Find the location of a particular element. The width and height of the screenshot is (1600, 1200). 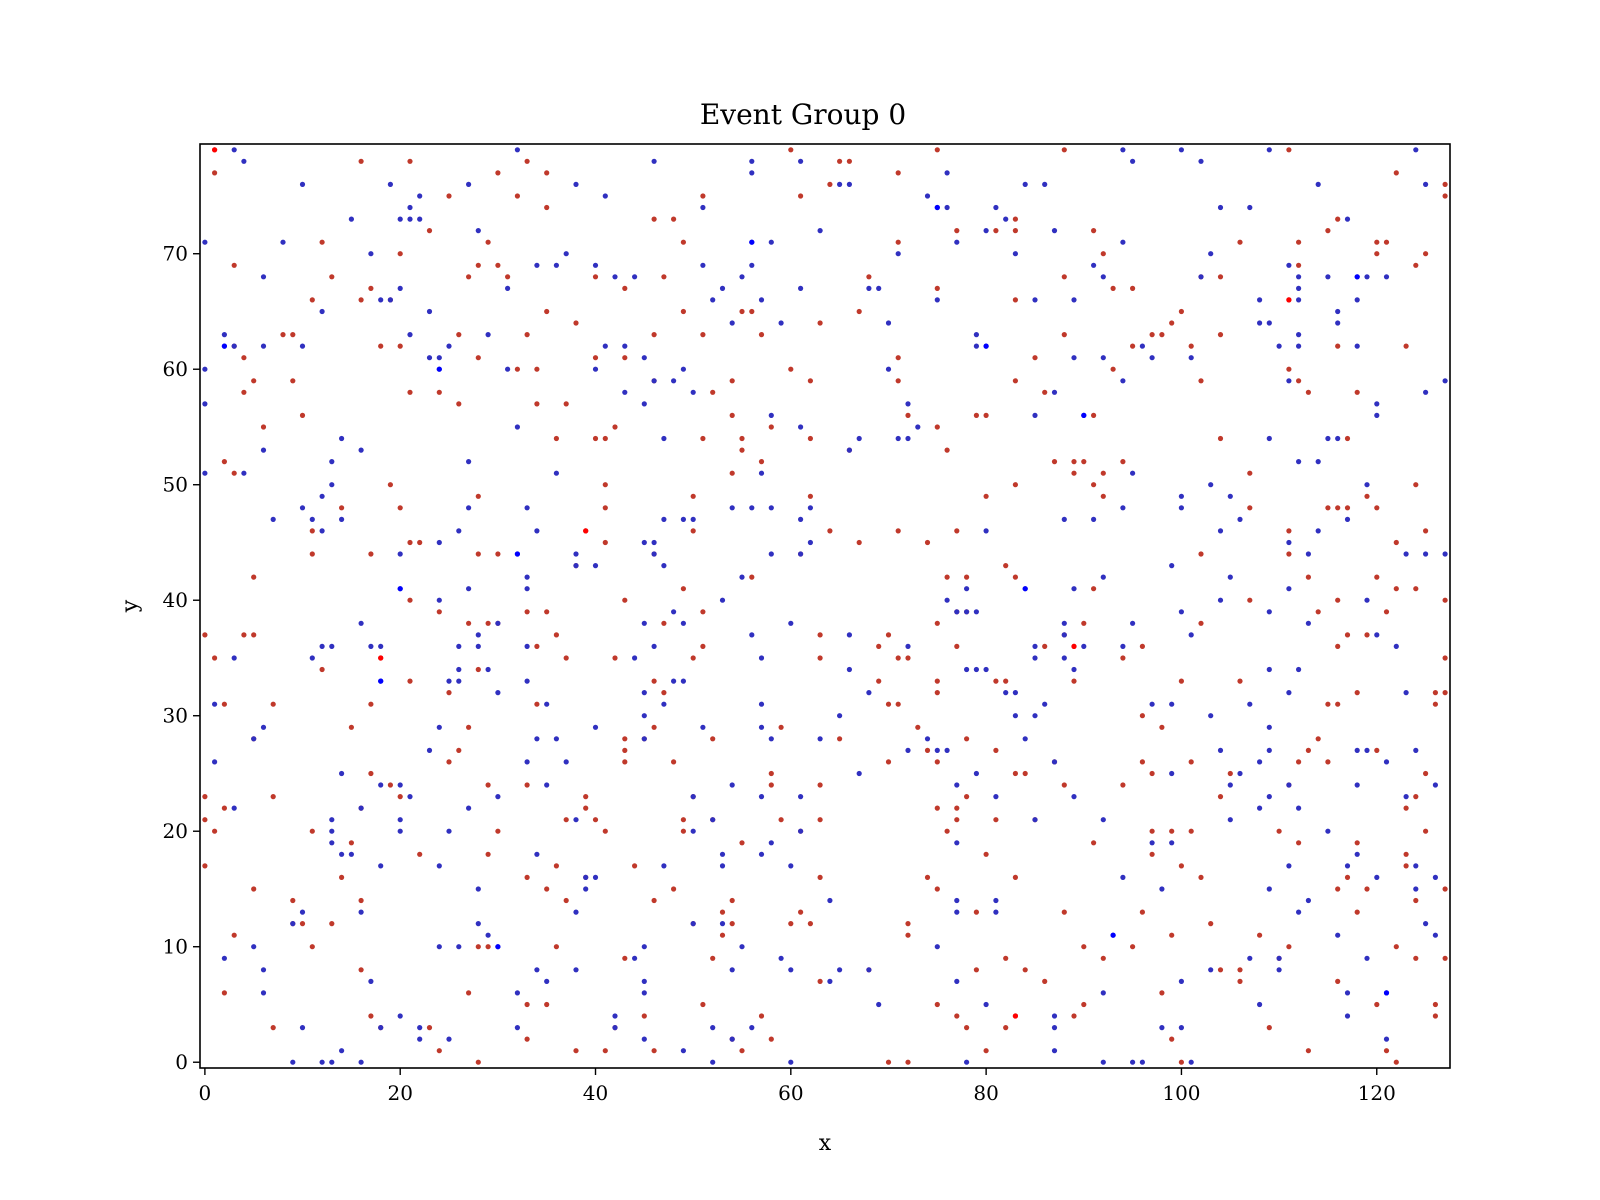

y-tick-label: 10 is located at coordinates (175, 947).